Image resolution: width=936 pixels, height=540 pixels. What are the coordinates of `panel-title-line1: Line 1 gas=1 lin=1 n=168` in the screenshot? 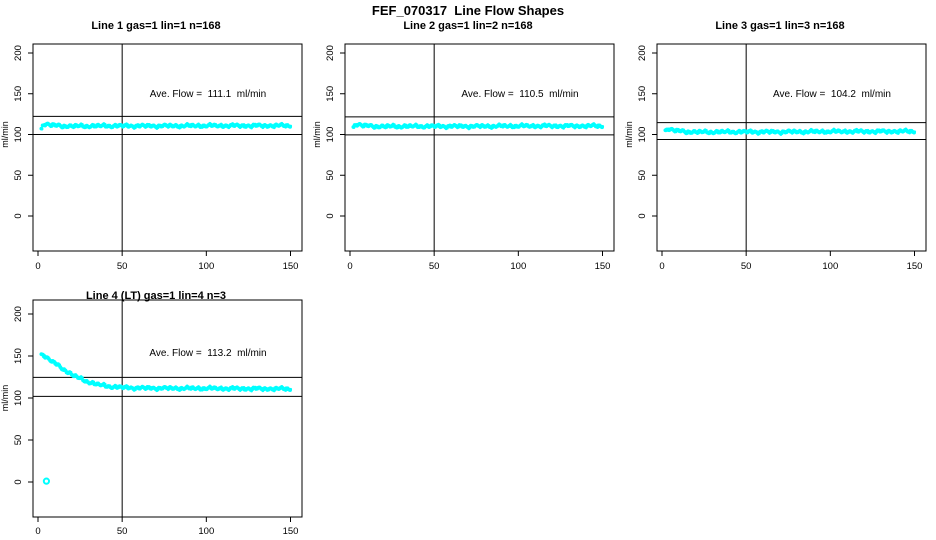 It's located at (156, 26).